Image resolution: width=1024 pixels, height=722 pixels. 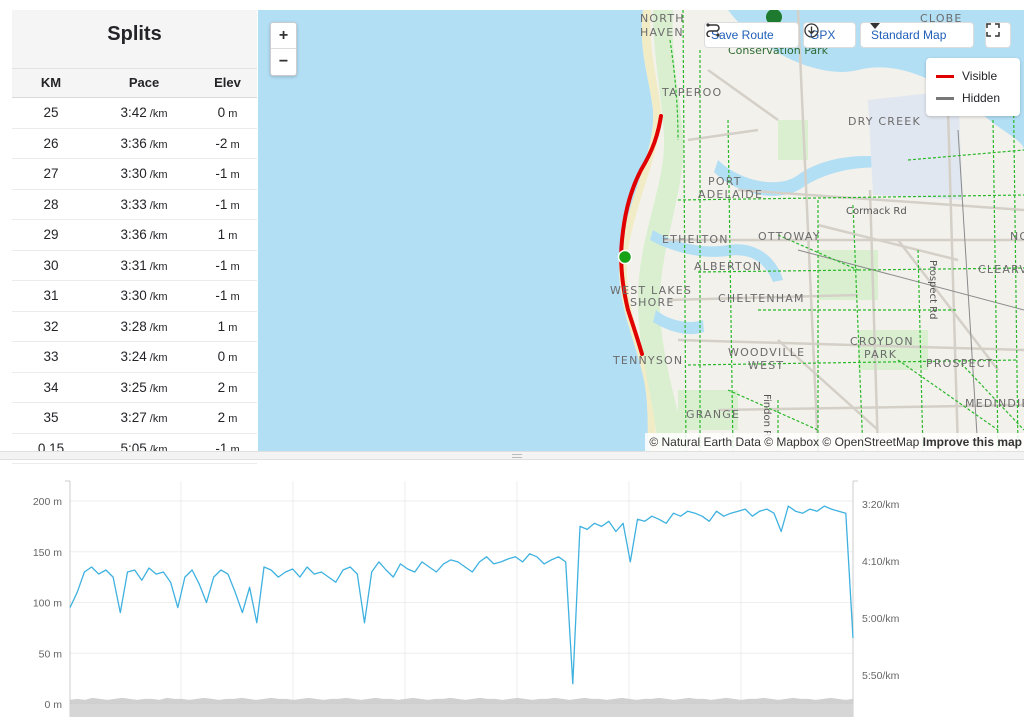 I want to click on split-km: 33, so click(x=51, y=357).